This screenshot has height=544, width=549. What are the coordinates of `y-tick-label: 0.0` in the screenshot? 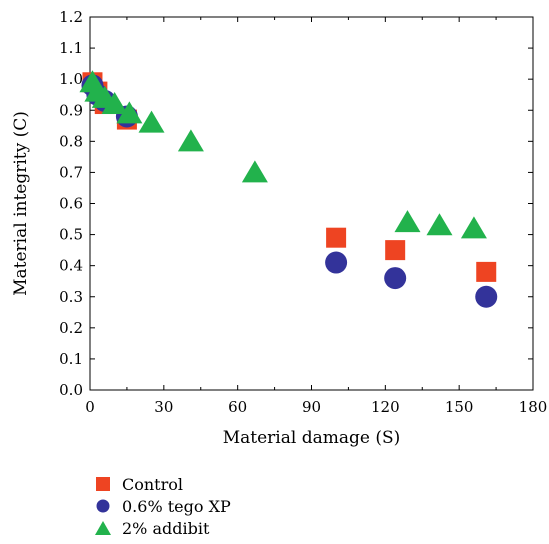 It's located at (71, 390).